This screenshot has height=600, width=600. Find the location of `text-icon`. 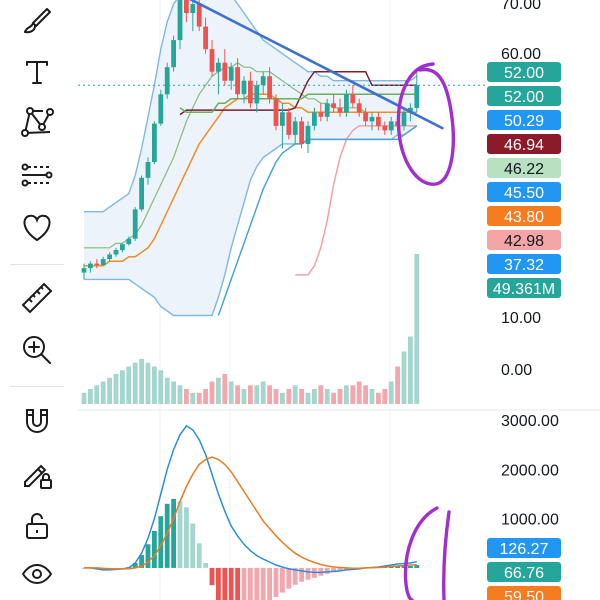

text-icon is located at coordinates (37, 72).